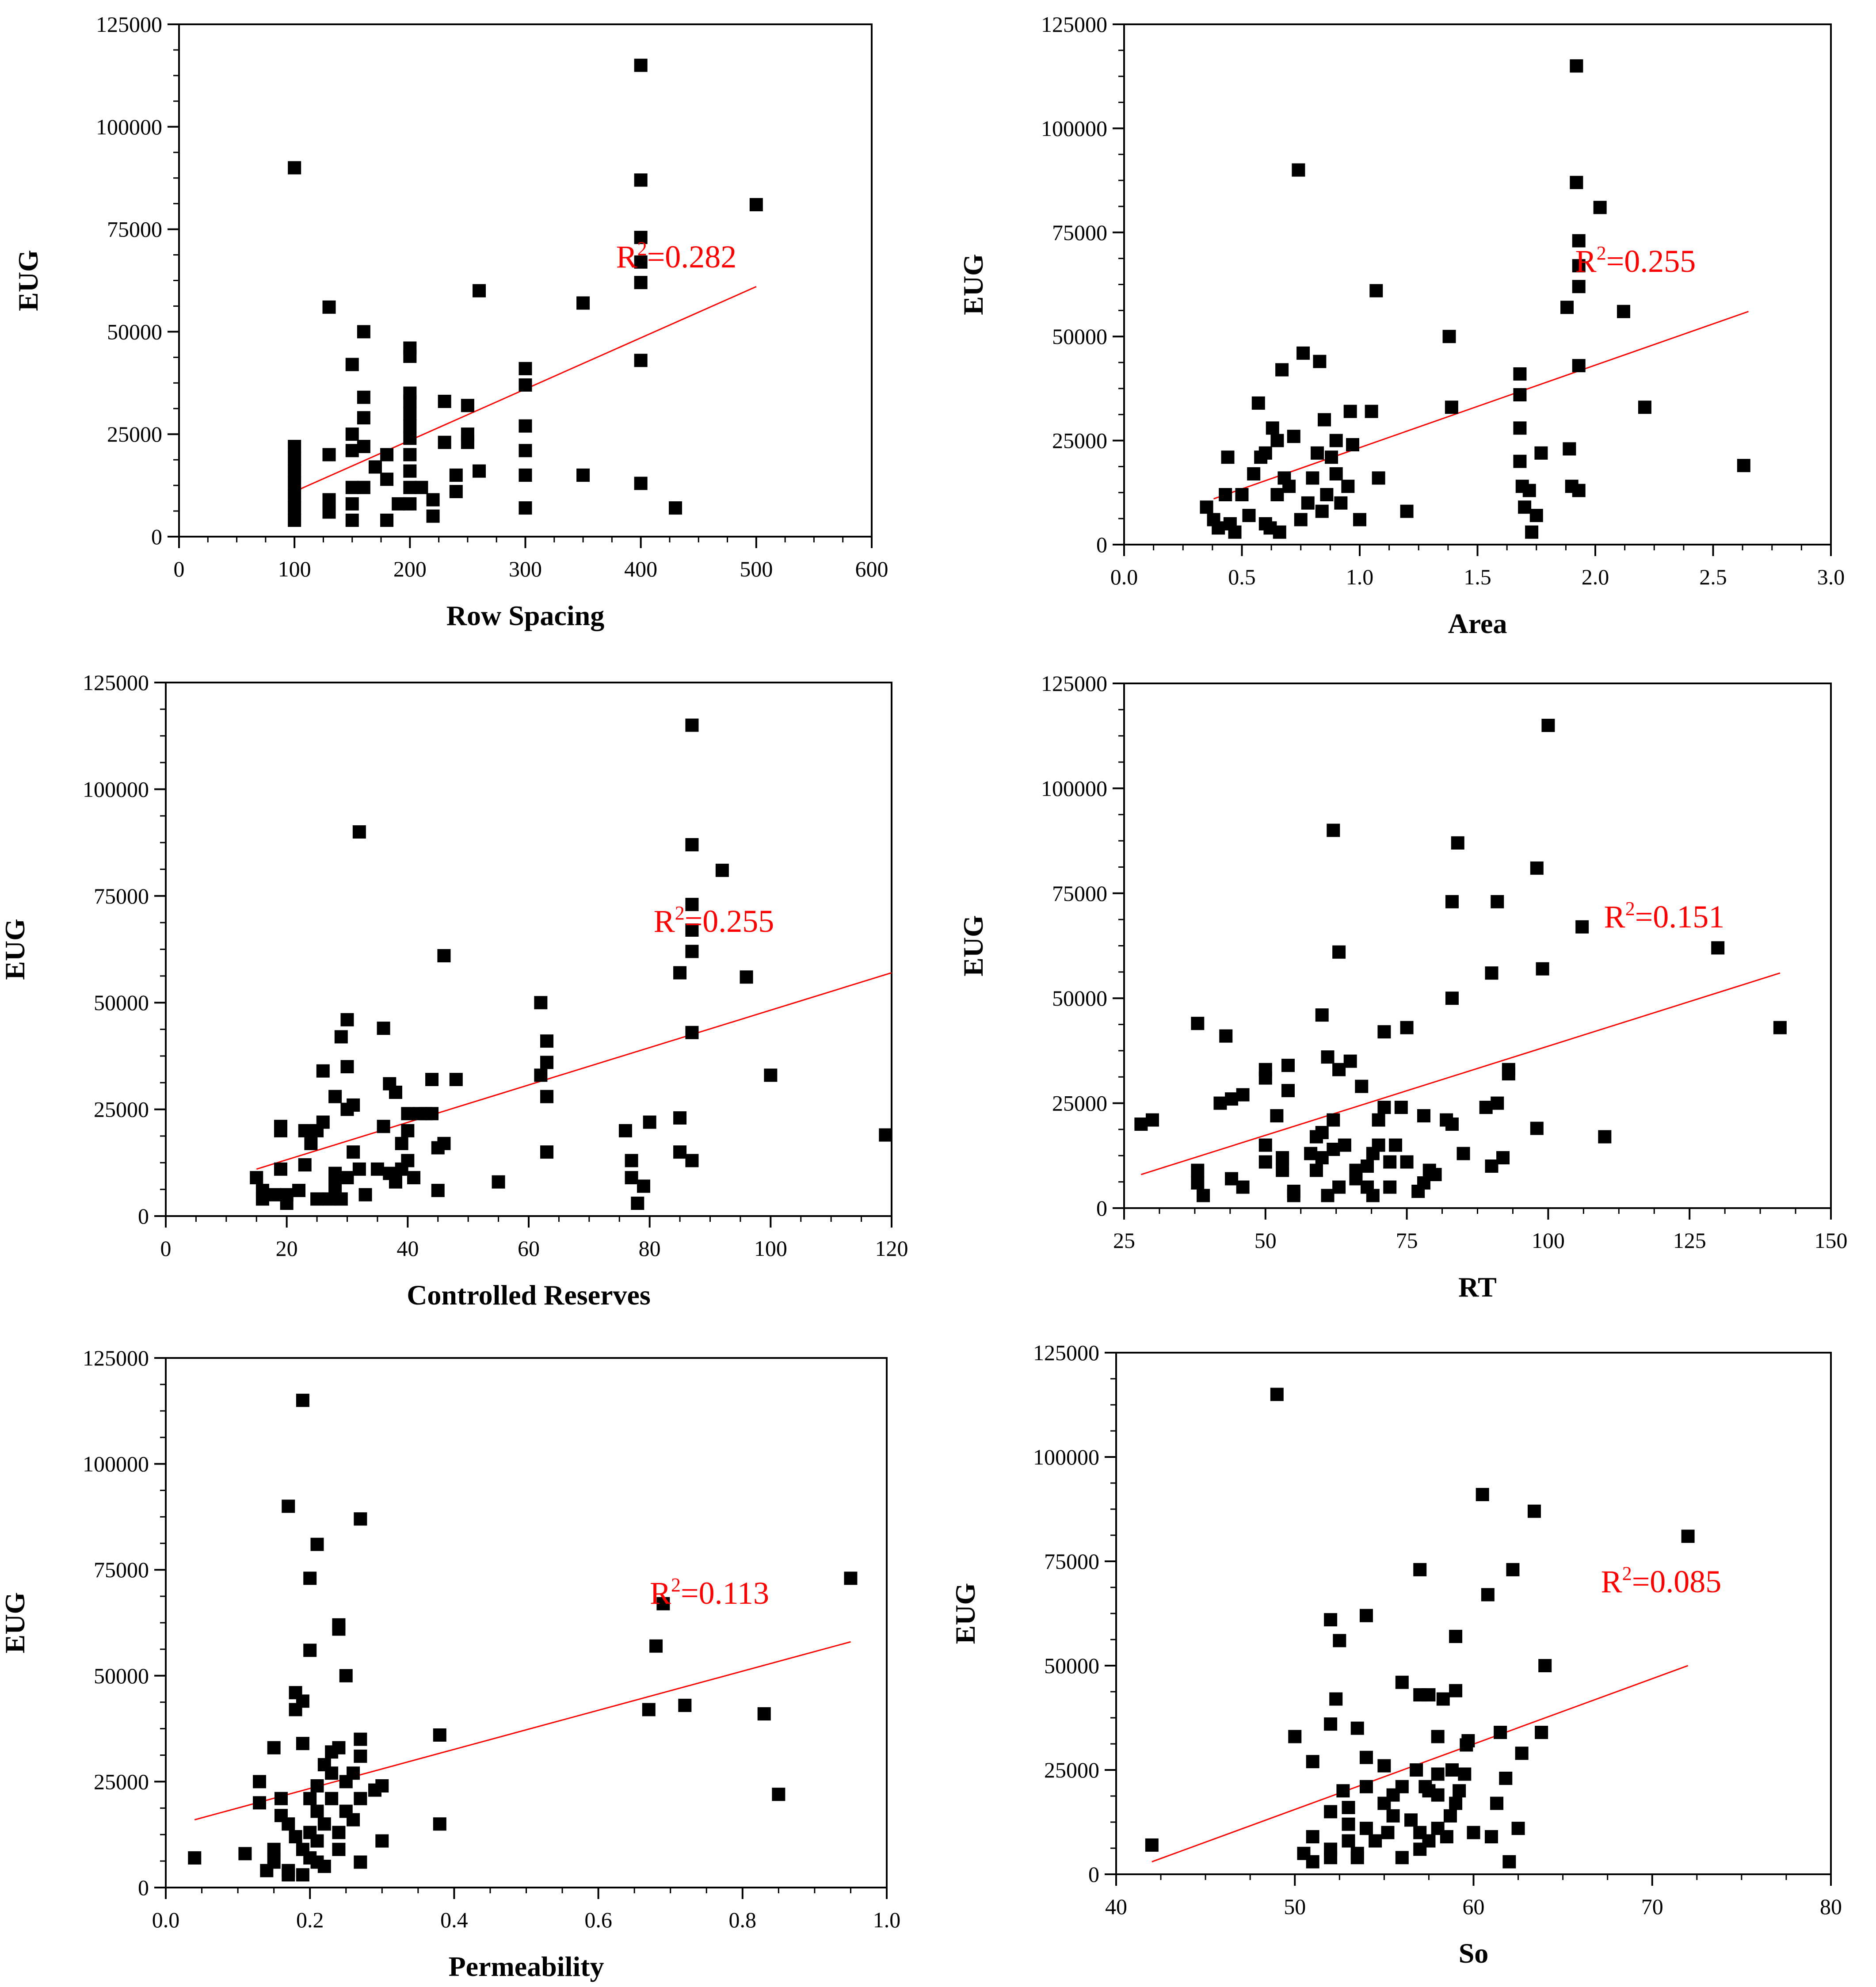 The image size is (1876, 1987). What do you see at coordinates (1652, 1906) in the screenshot?
I see `x-tick-label: 70` at bounding box center [1652, 1906].